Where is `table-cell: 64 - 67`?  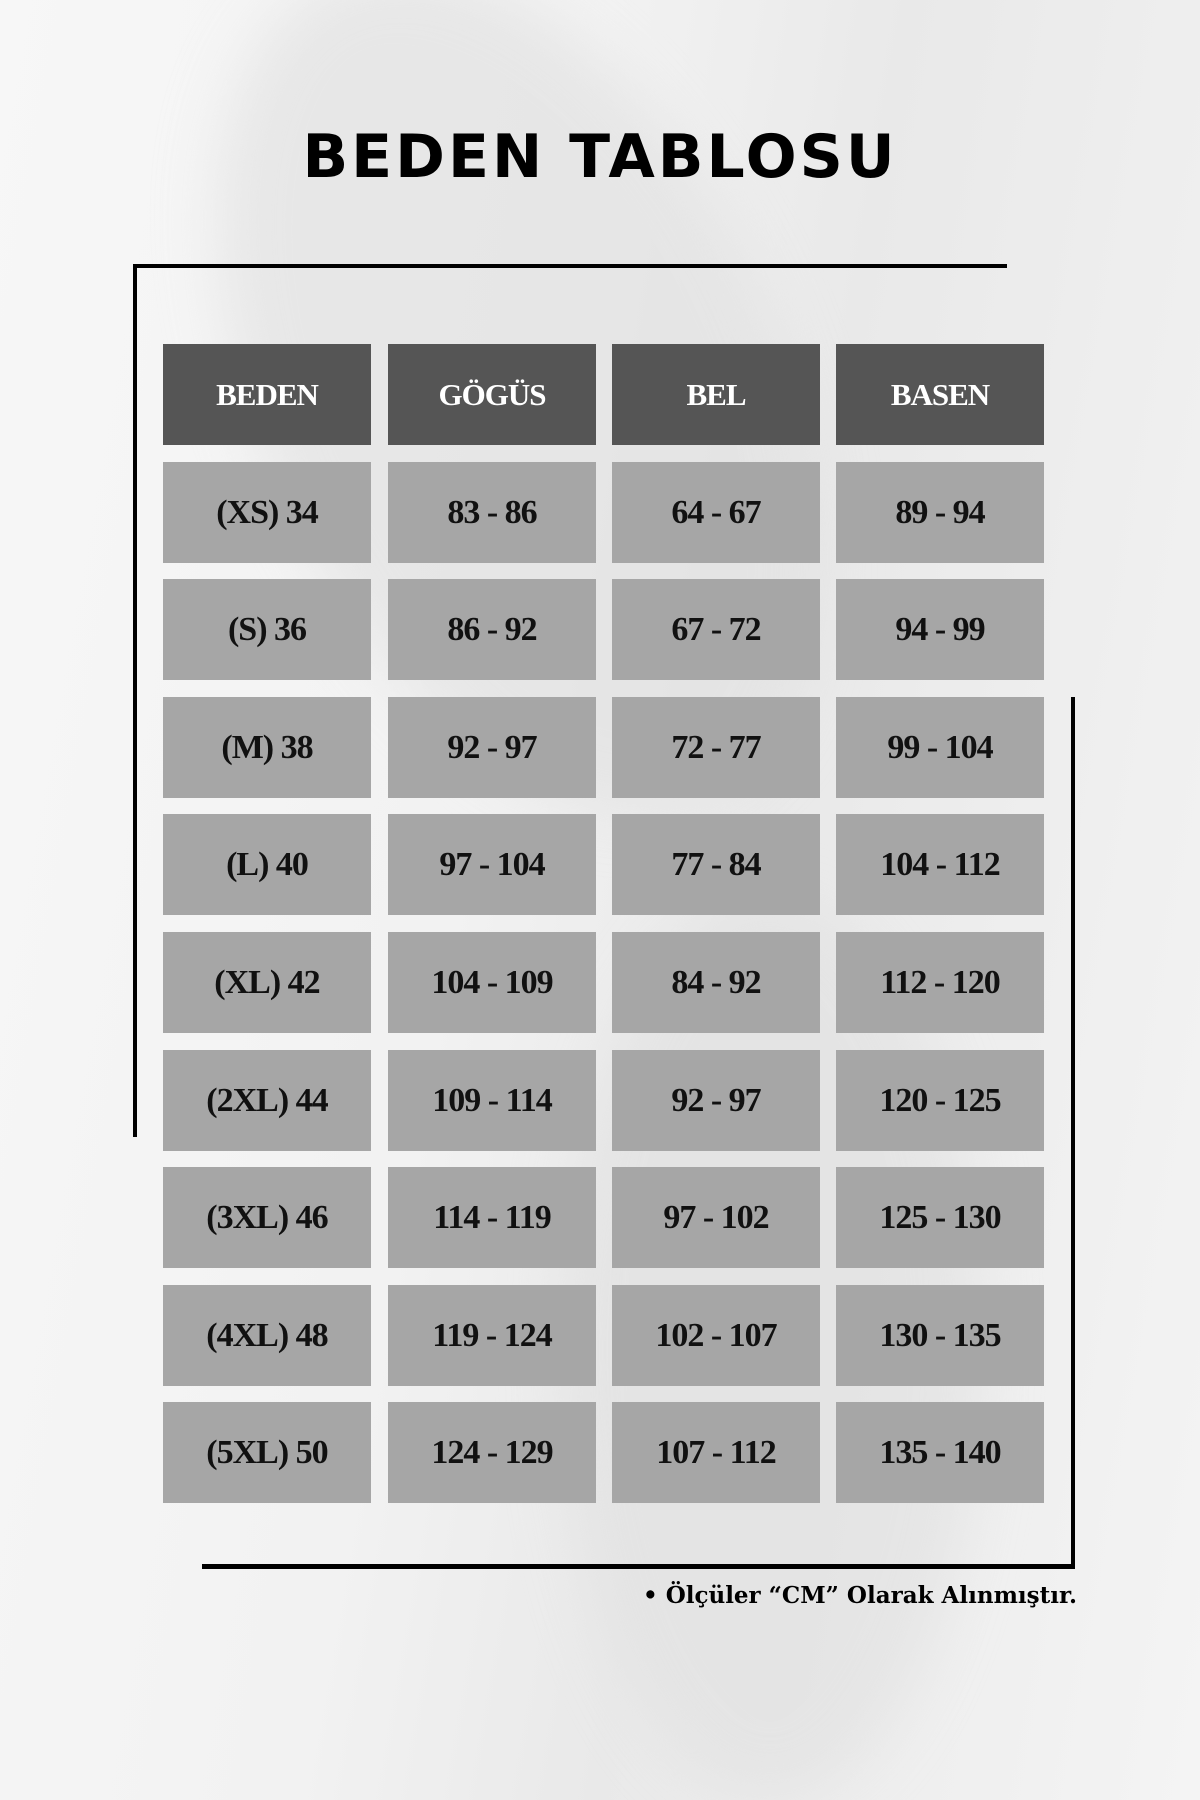 table-cell: 64 - 67 is located at coordinates (716, 512).